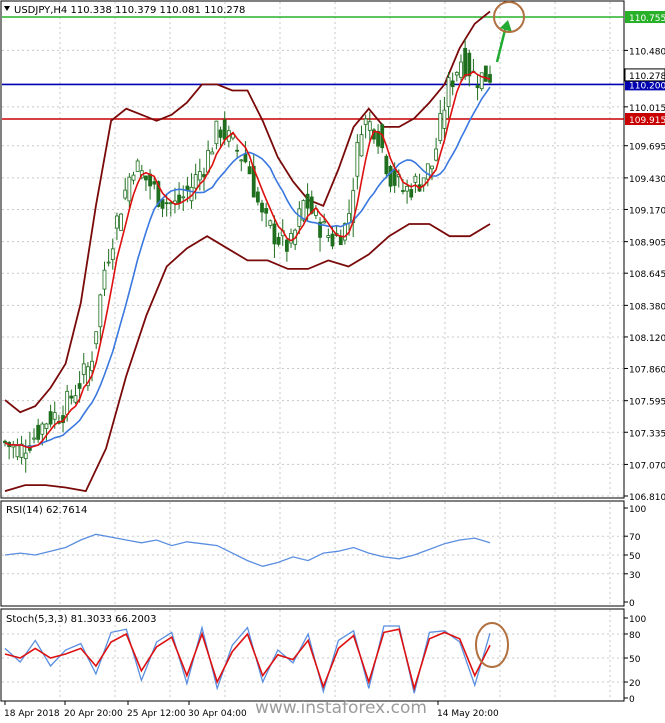 The image size is (665, 723). I want to click on y-tick-label: 110.015, so click(647, 109).